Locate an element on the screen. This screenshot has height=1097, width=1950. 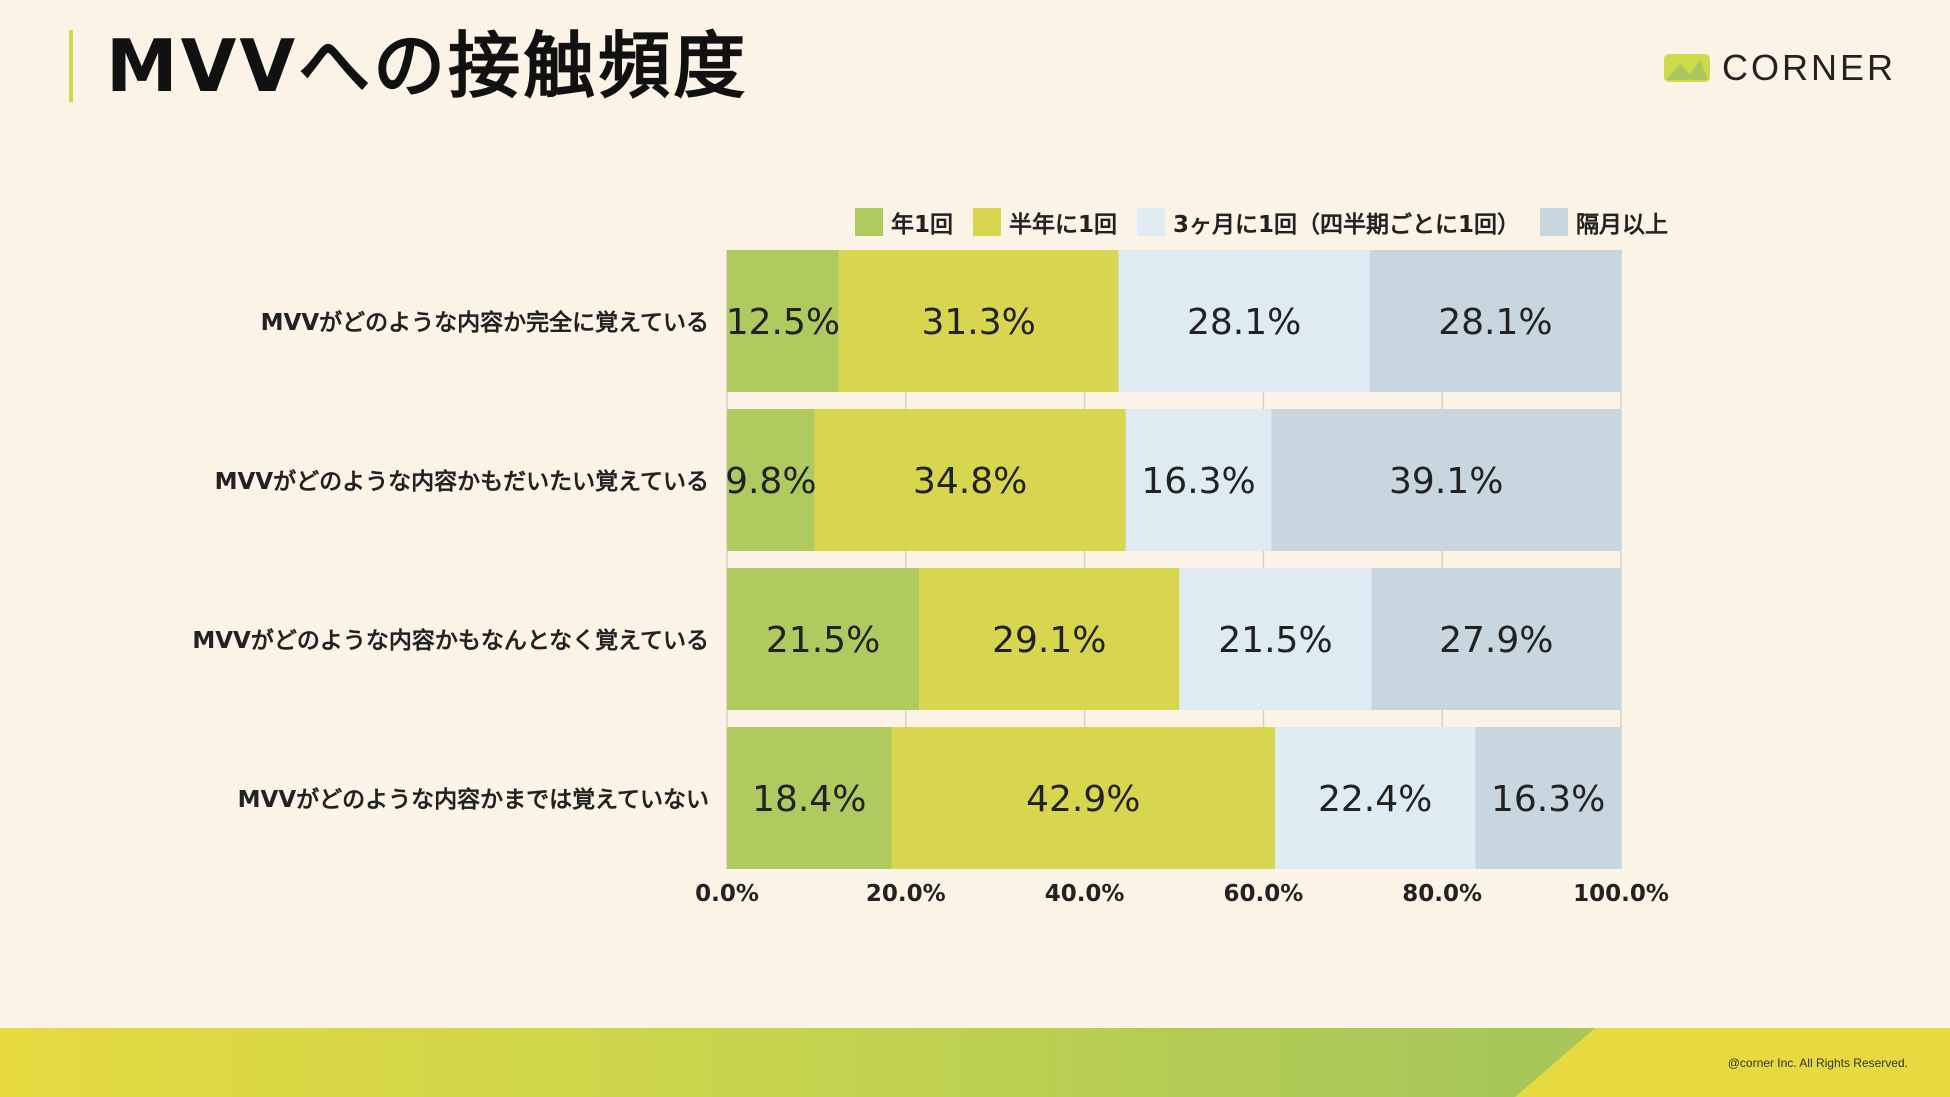
data-label: 39.1% is located at coordinates (1446, 481).